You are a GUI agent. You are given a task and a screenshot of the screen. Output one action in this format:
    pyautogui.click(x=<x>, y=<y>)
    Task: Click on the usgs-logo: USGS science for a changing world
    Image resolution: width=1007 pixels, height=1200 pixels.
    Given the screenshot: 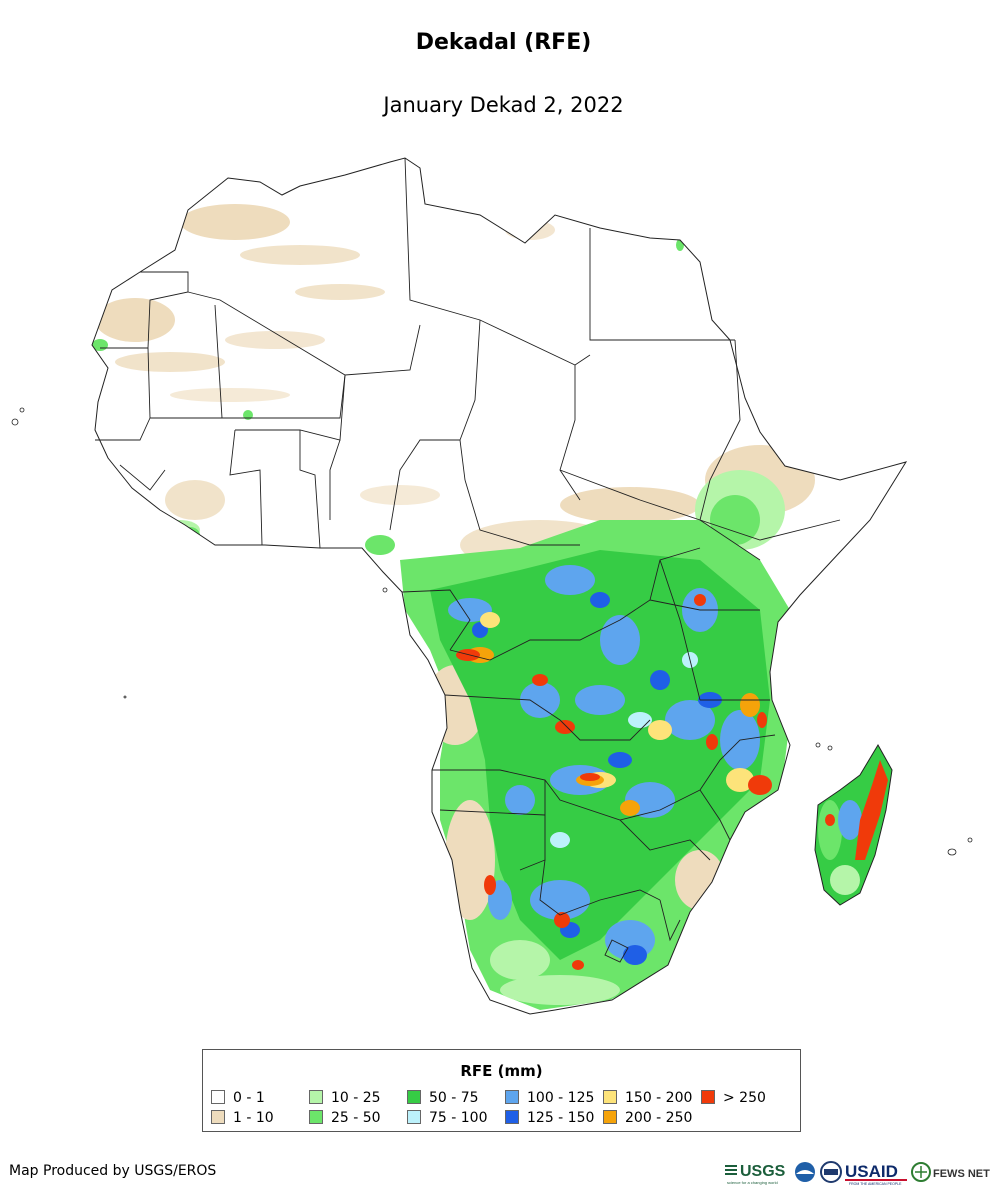 What is the action you would take?
    pyautogui.click(x=755, y=1174)
    